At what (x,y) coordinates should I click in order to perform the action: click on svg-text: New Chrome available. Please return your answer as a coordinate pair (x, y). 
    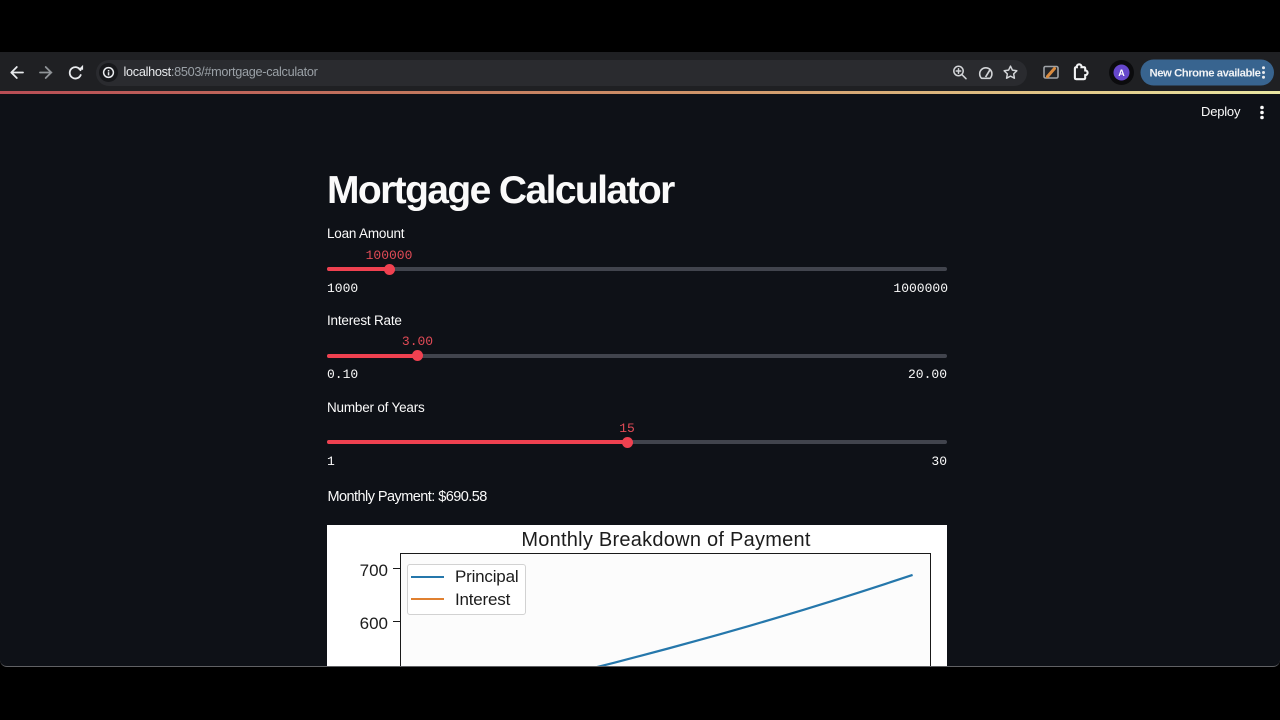
    Looking at the image, I should click on (1205, 74).